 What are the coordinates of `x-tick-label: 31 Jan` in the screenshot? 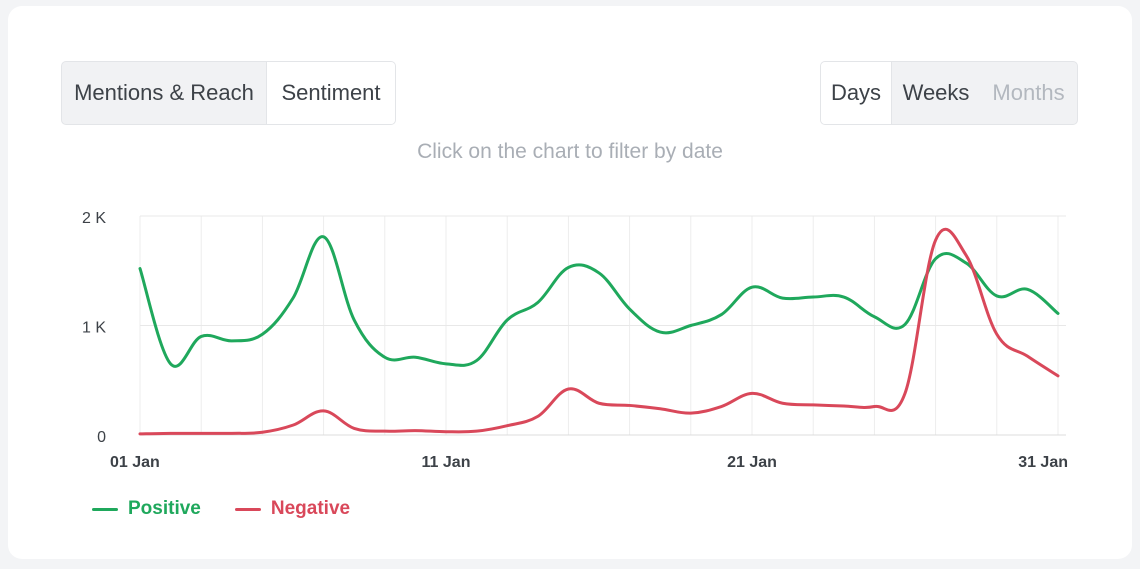 It's located at (1043, 462).